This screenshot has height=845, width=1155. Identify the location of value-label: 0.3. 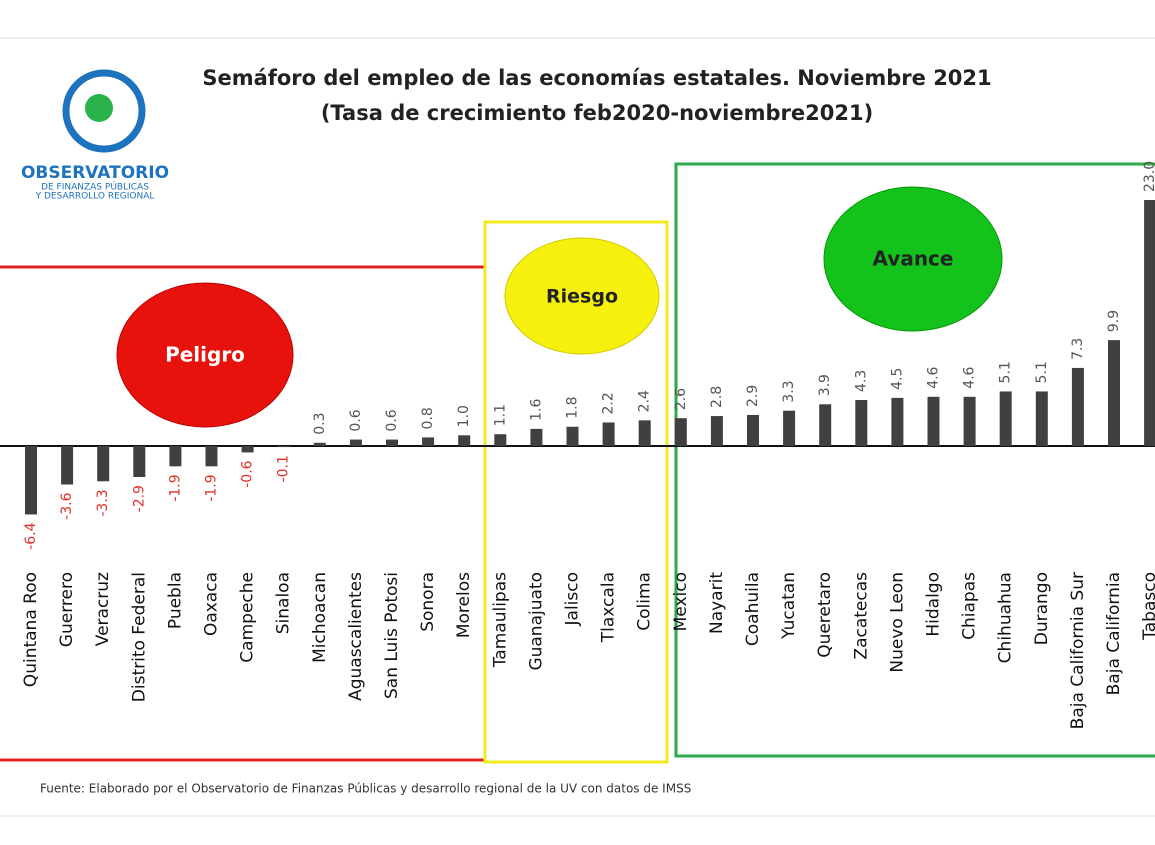
(320, 424).